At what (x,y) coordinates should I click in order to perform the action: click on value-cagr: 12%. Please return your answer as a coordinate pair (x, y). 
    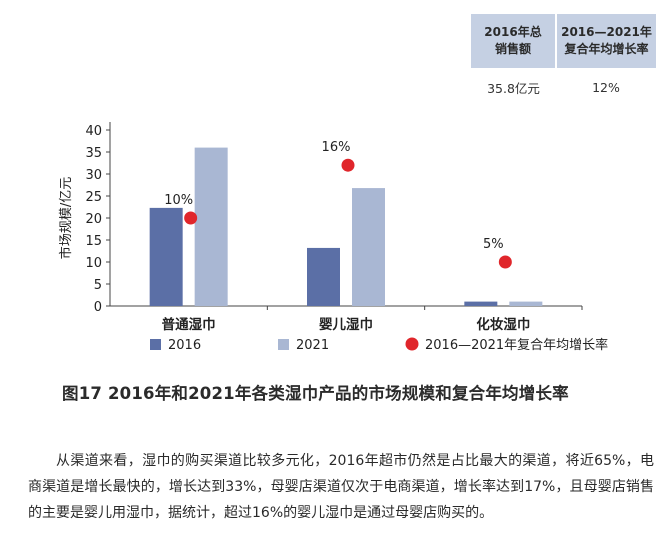
    Looking at the image, I should click on (606, 87).